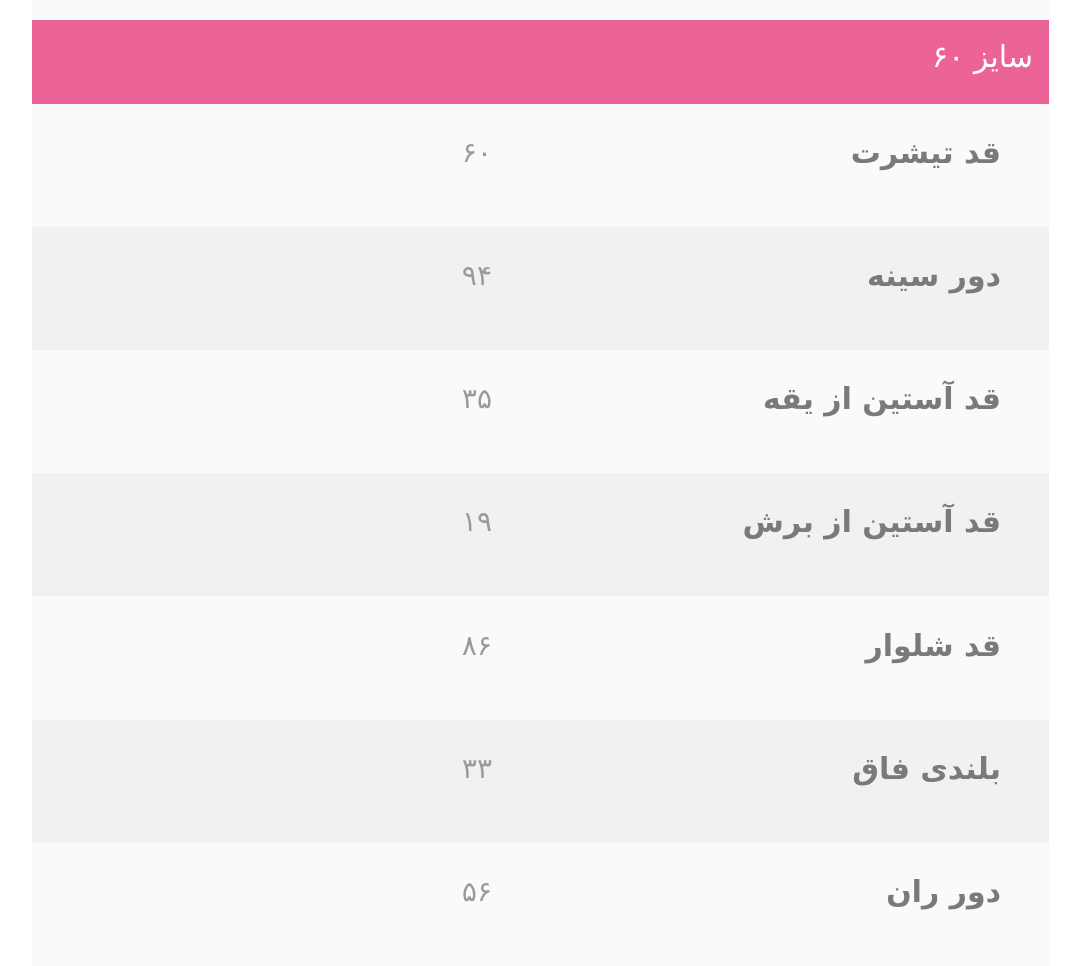 The width and height of the screenshot is (1080, 966). What do you see at coordinates (540, 165) in the screenshot?
I see `table-row: قد تیشرت ۶۰` at bounding box center [540, 165].